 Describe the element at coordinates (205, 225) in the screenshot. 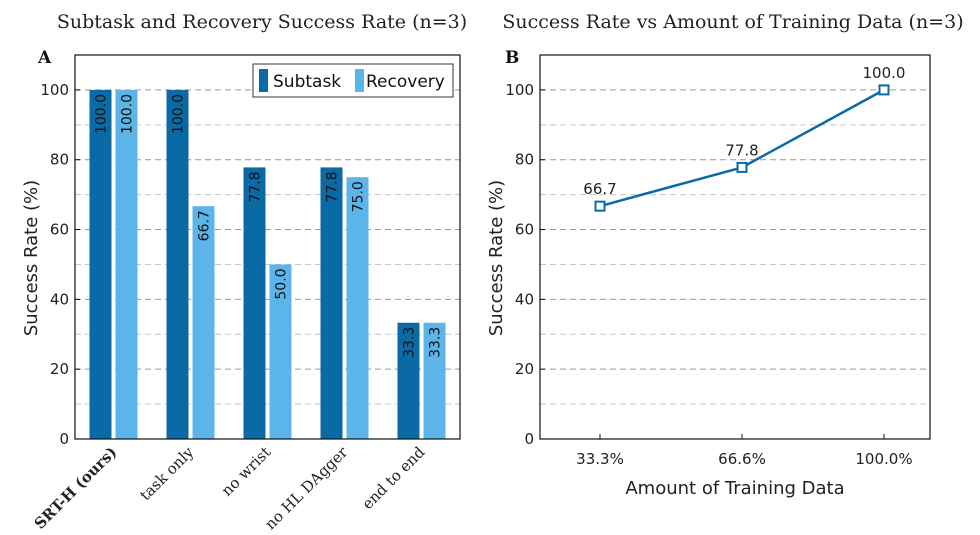

I see `bar-value-label: 66.7` at that location.